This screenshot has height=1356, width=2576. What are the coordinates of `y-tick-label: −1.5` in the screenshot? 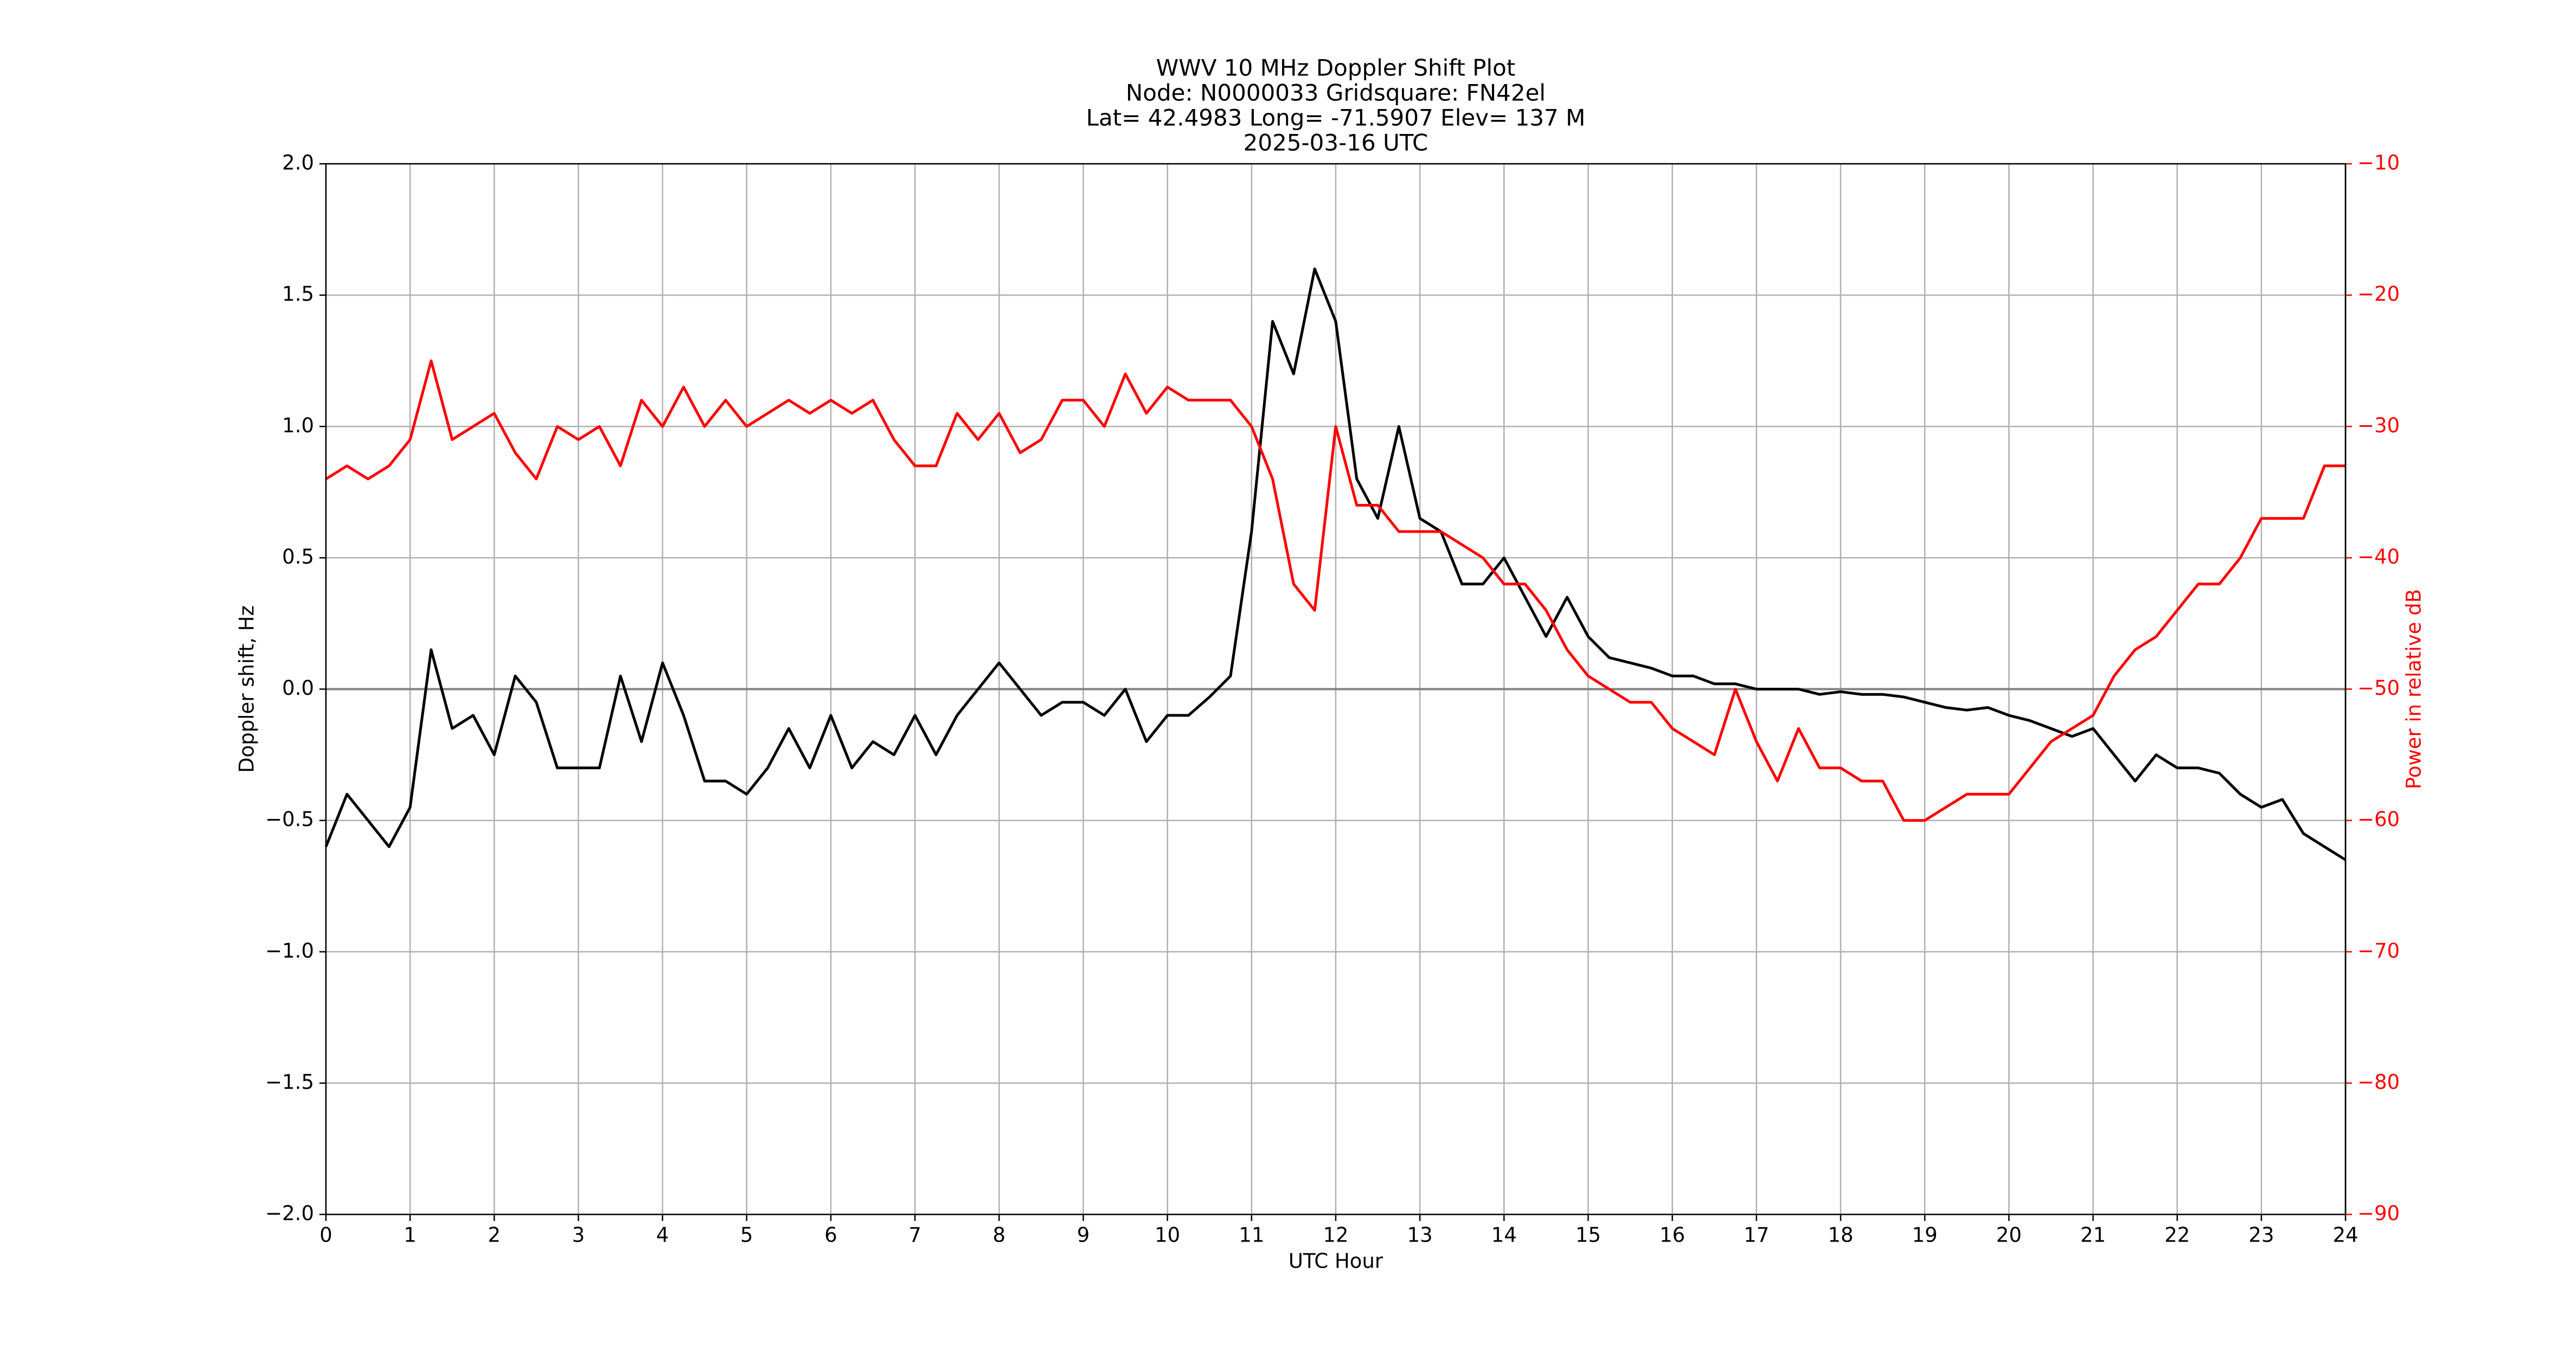 It's located at (289, 1081).